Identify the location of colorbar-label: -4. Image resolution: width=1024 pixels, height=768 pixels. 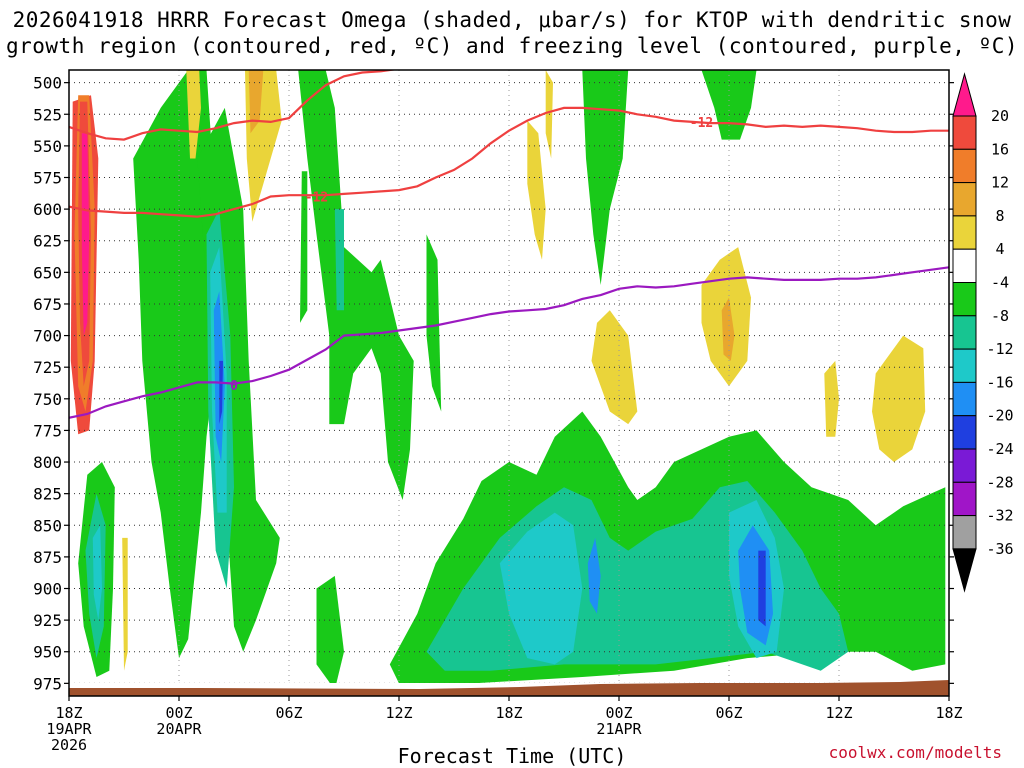
(1000, 283).